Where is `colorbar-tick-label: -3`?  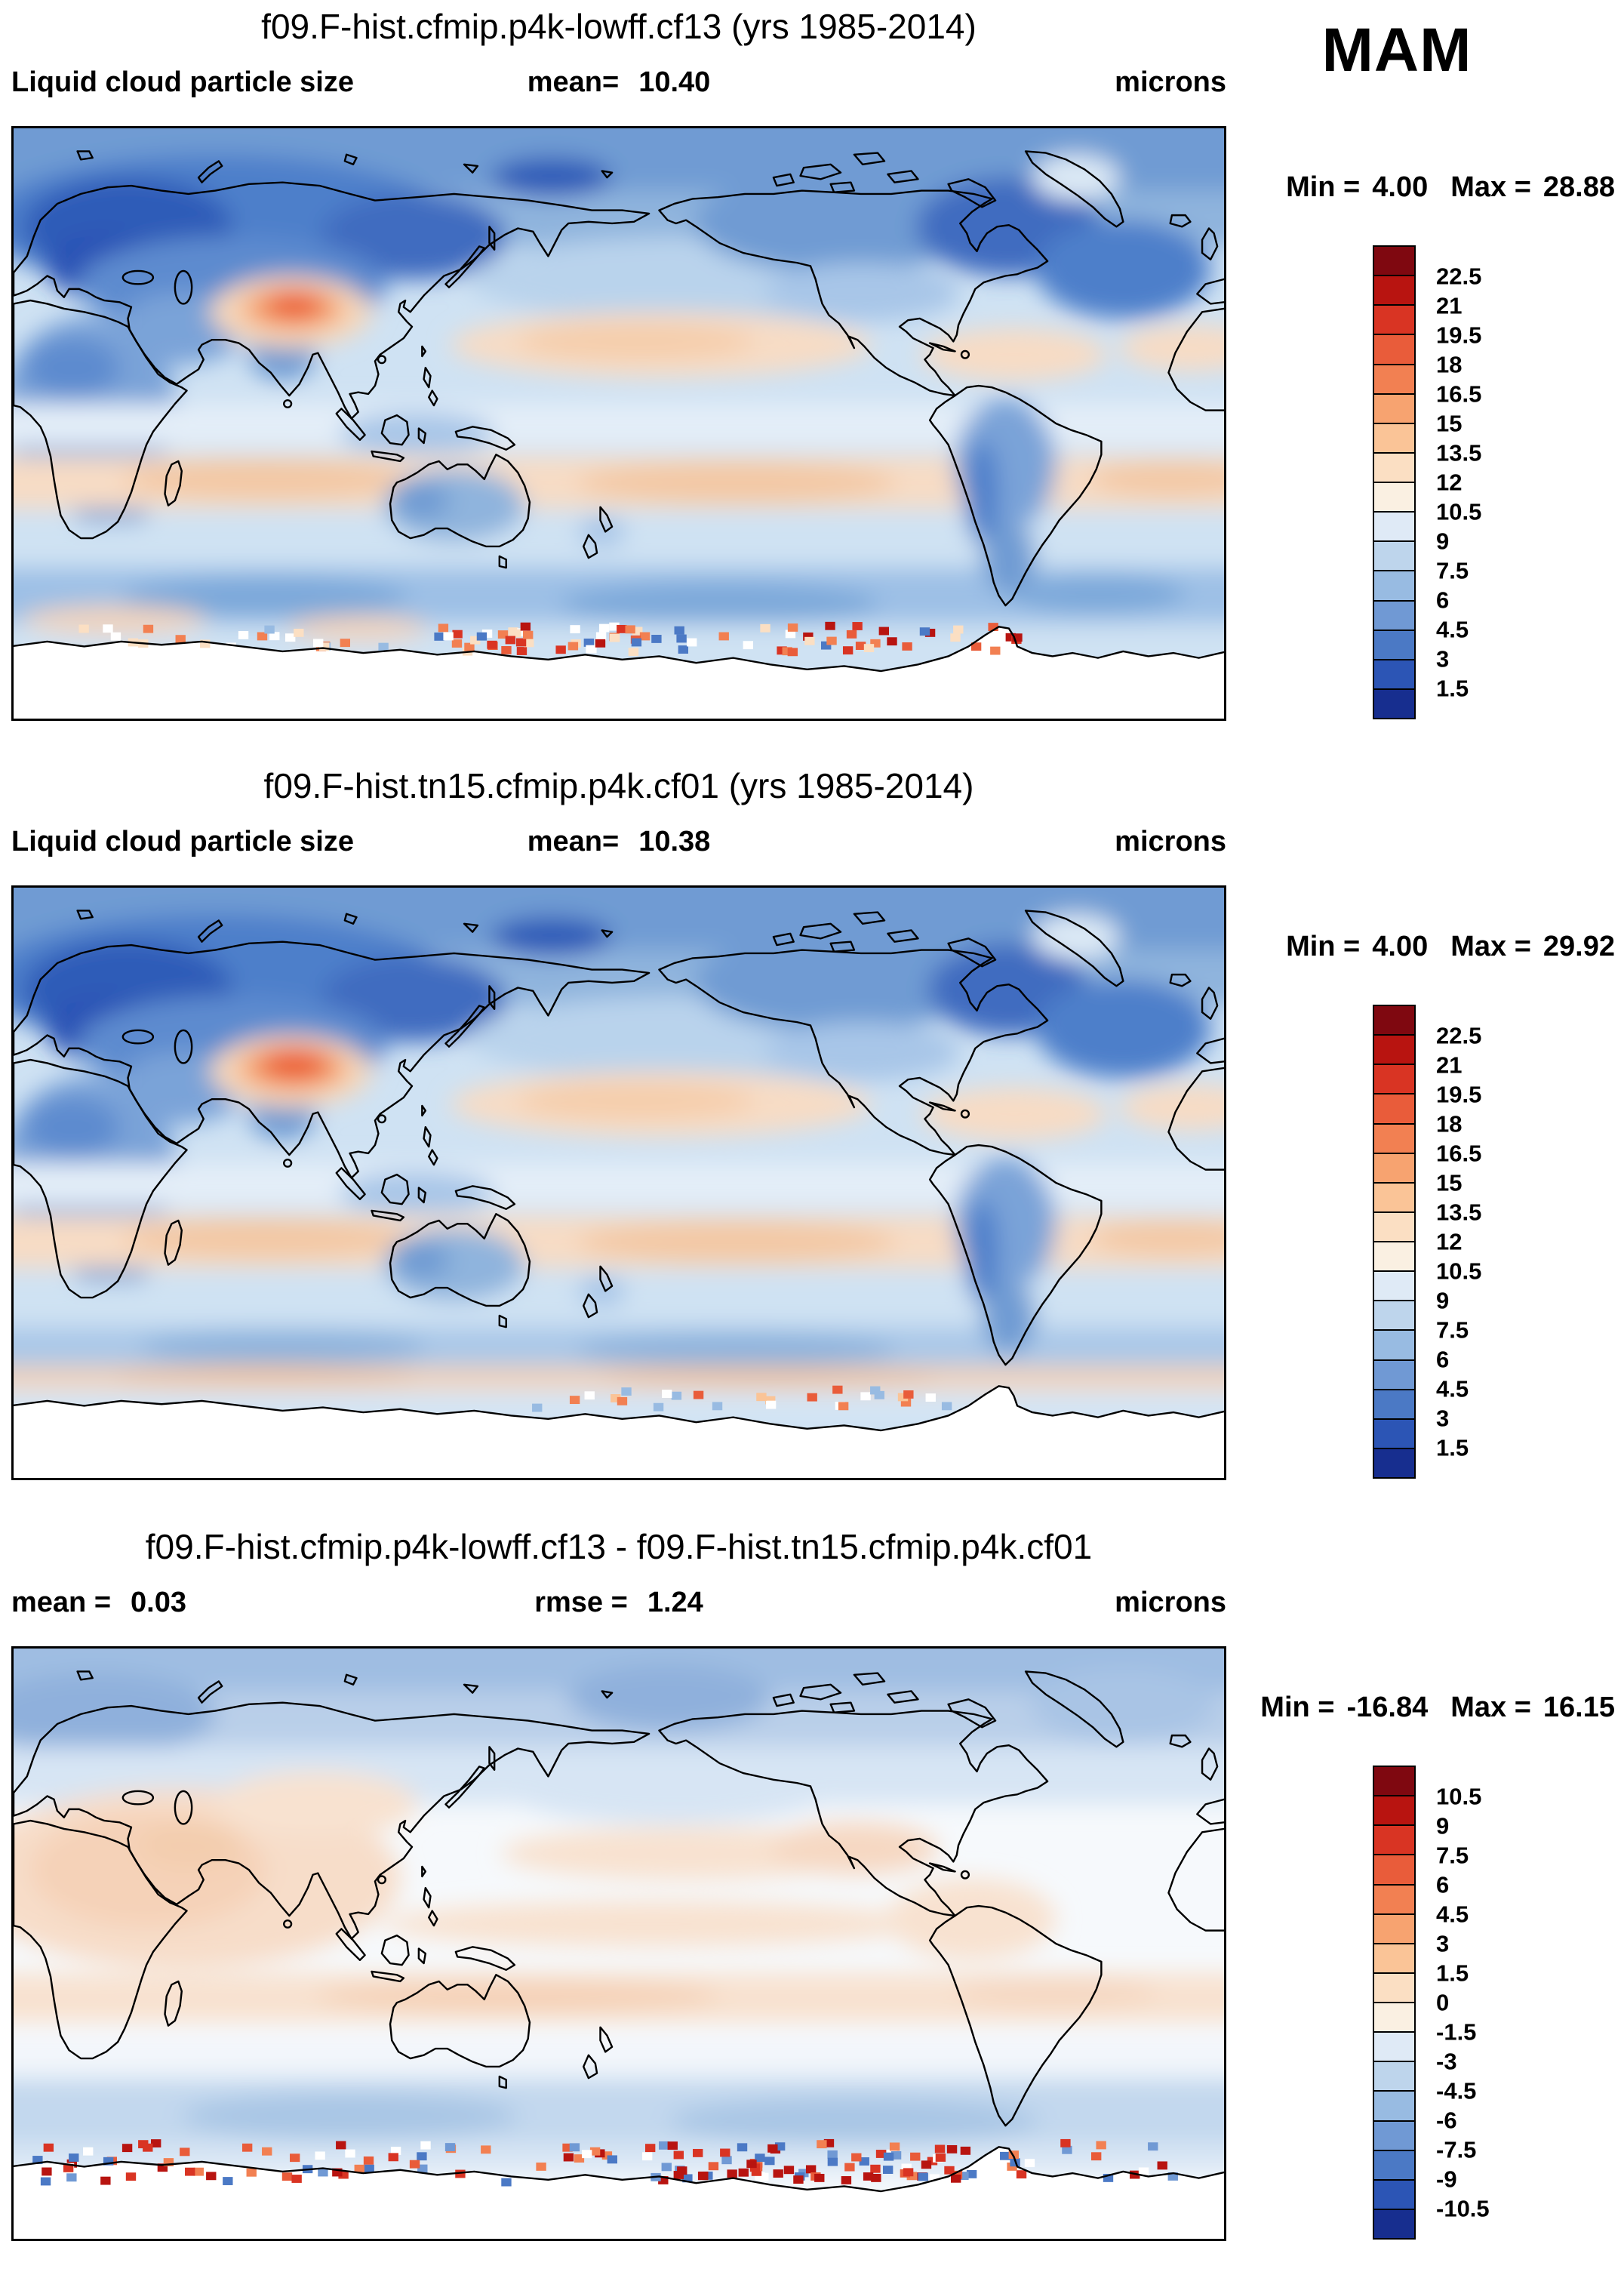
colorbar-tick-label: -3 is located at coordinates (1446, 2061).